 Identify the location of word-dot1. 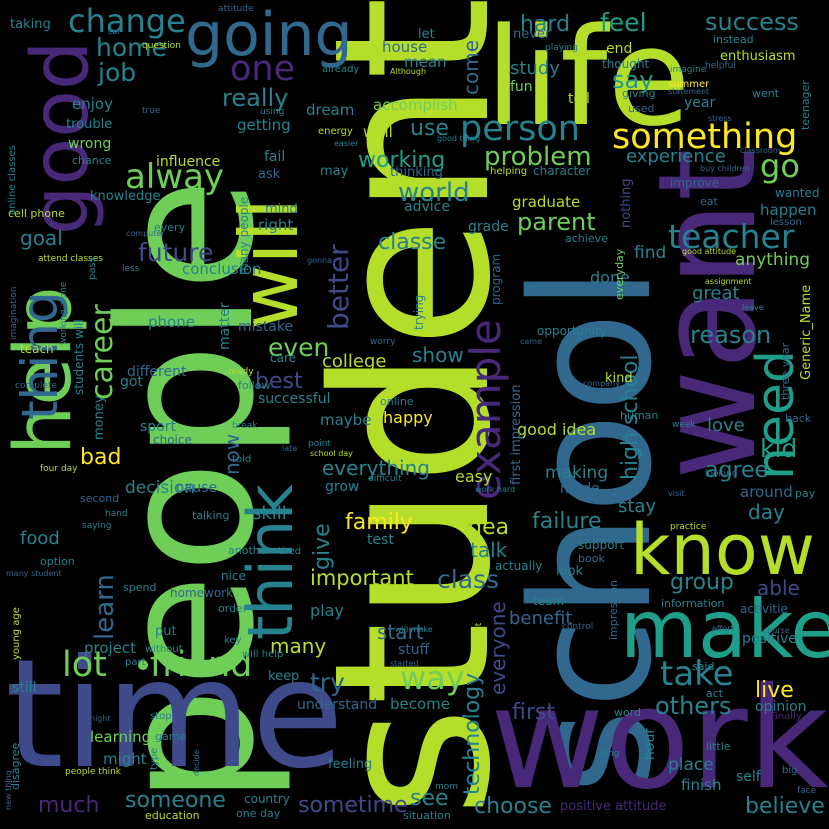
(143, 665).